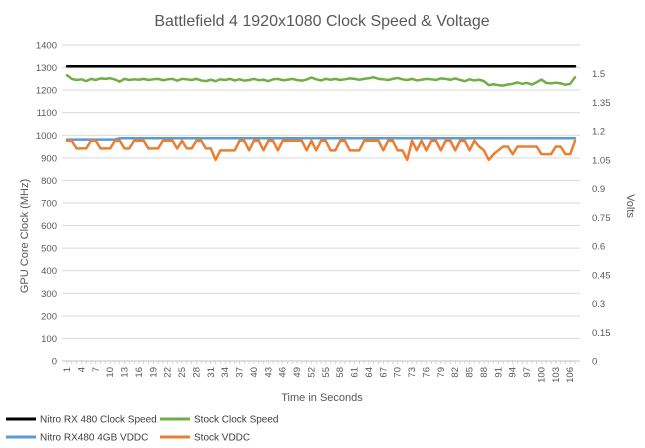 This screenshot has width=645, height=448. What do you see at coordinates (46, 91) in the screenshot?
I see `y-tick-label: 1200` at bounding box center [46, 91].